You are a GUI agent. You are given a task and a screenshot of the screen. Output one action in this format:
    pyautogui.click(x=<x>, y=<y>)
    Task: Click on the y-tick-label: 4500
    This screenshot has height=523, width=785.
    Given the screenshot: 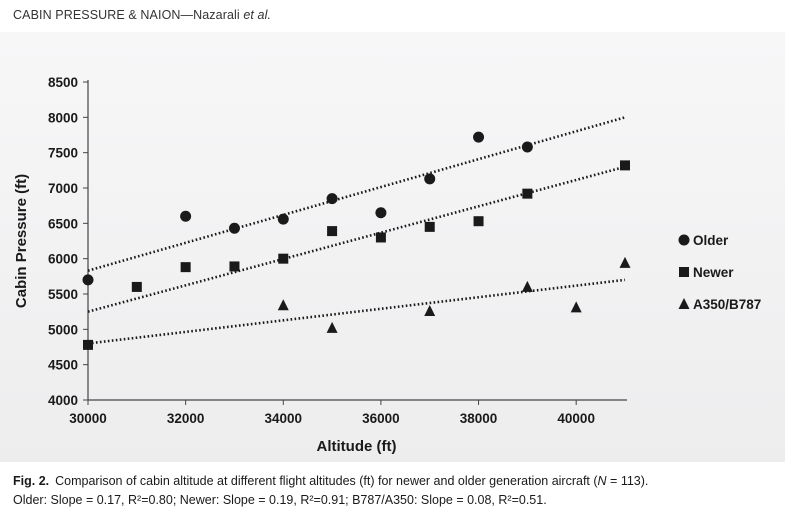 What is the action you would take?
    pyautogui.click(x=63, y=365)
    